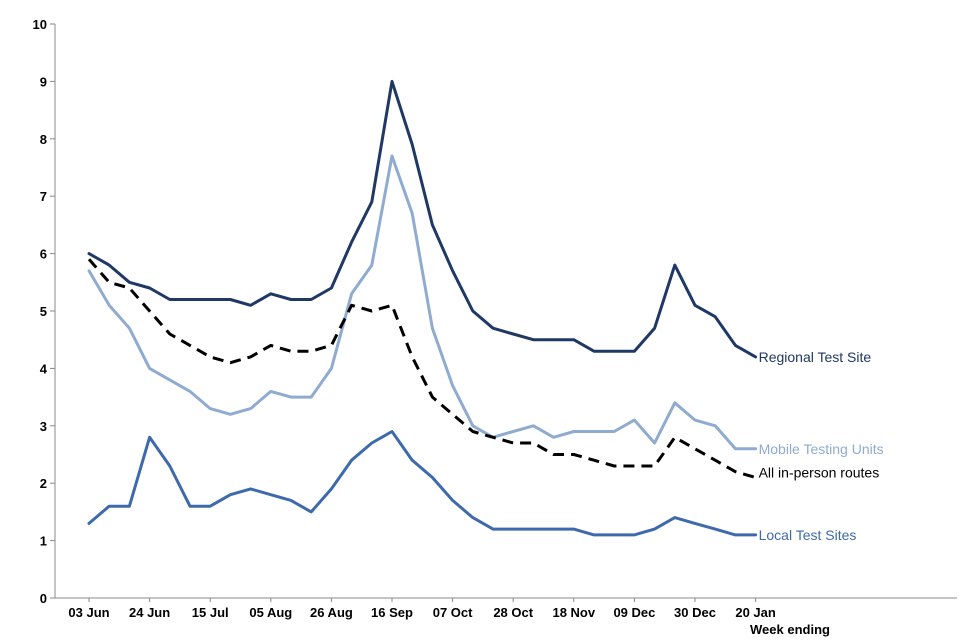 Image resolution: width=960 pixels, height=640 pixels. Describe the element at coordinates (43, 81) in the screenshot. I see `y-tick-label: 9` at that location.